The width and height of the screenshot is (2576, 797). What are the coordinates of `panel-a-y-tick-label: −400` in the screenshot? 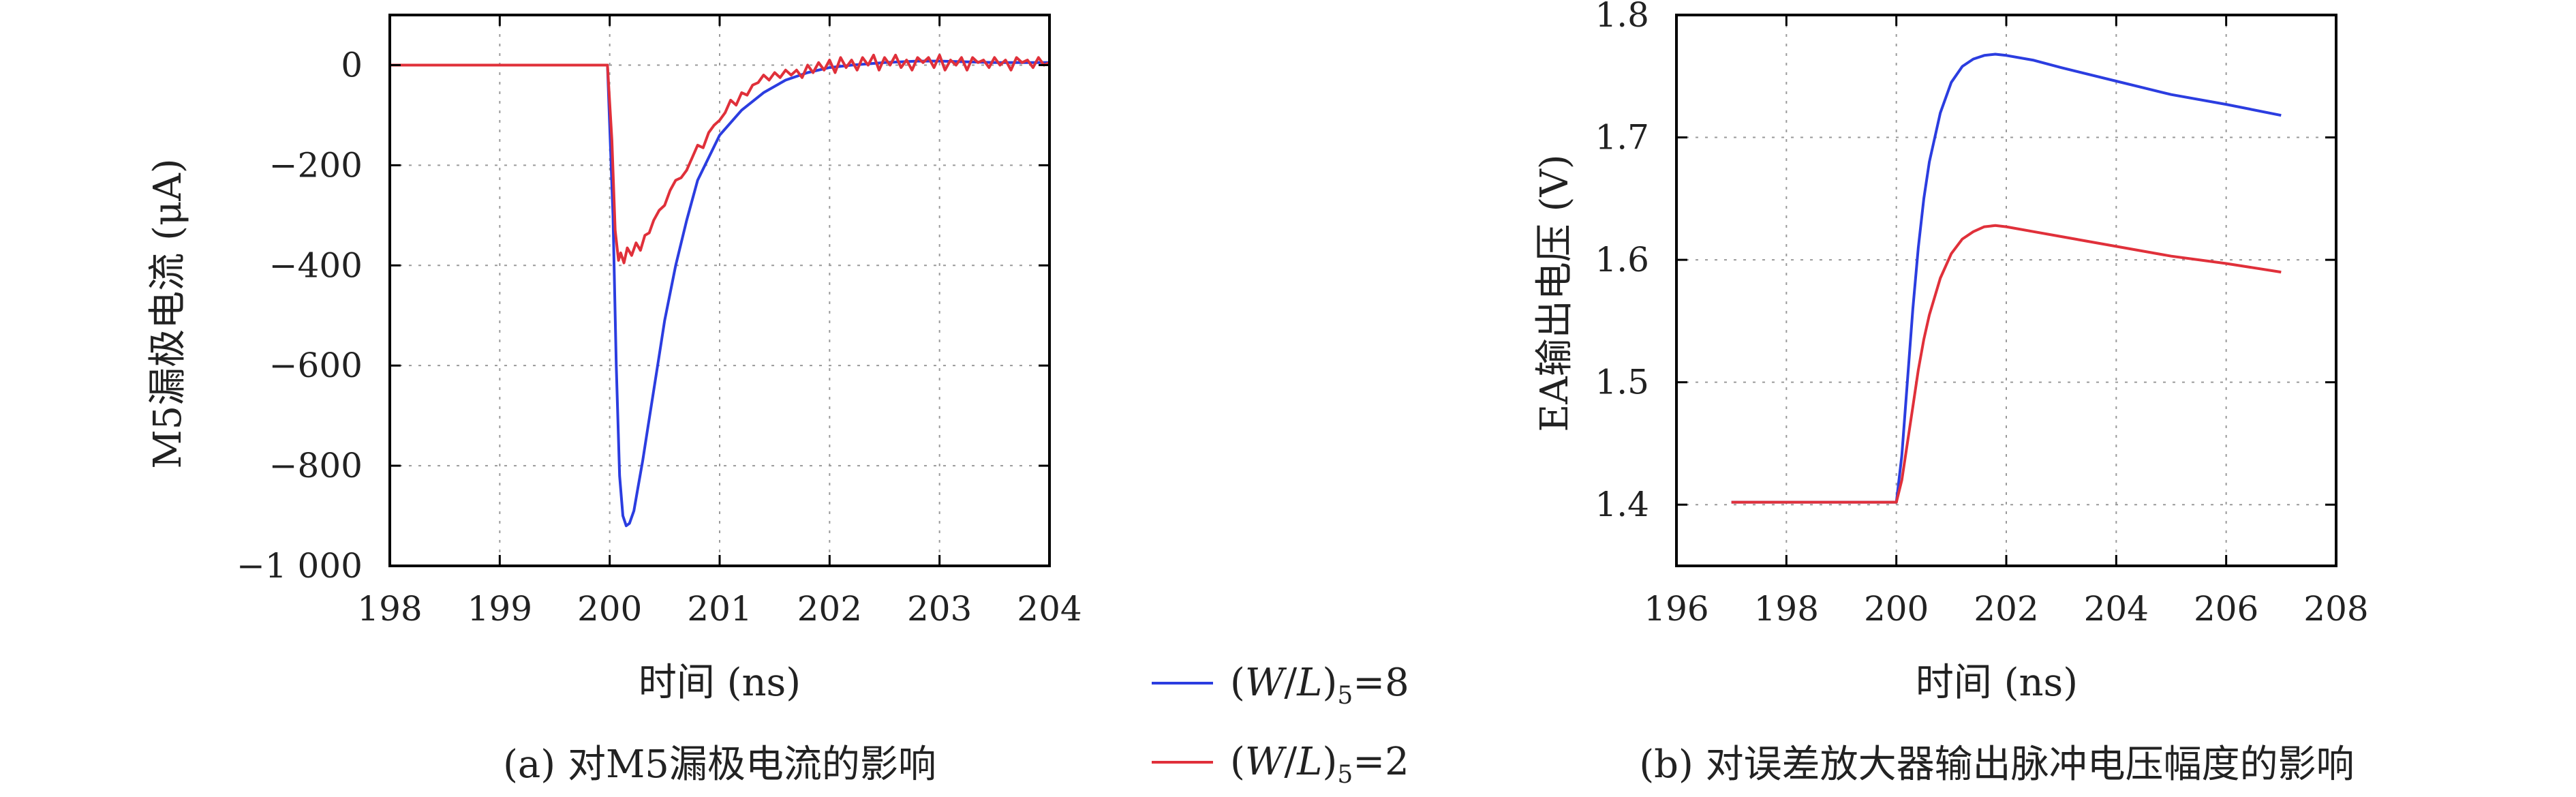 It's located at (316, 265).